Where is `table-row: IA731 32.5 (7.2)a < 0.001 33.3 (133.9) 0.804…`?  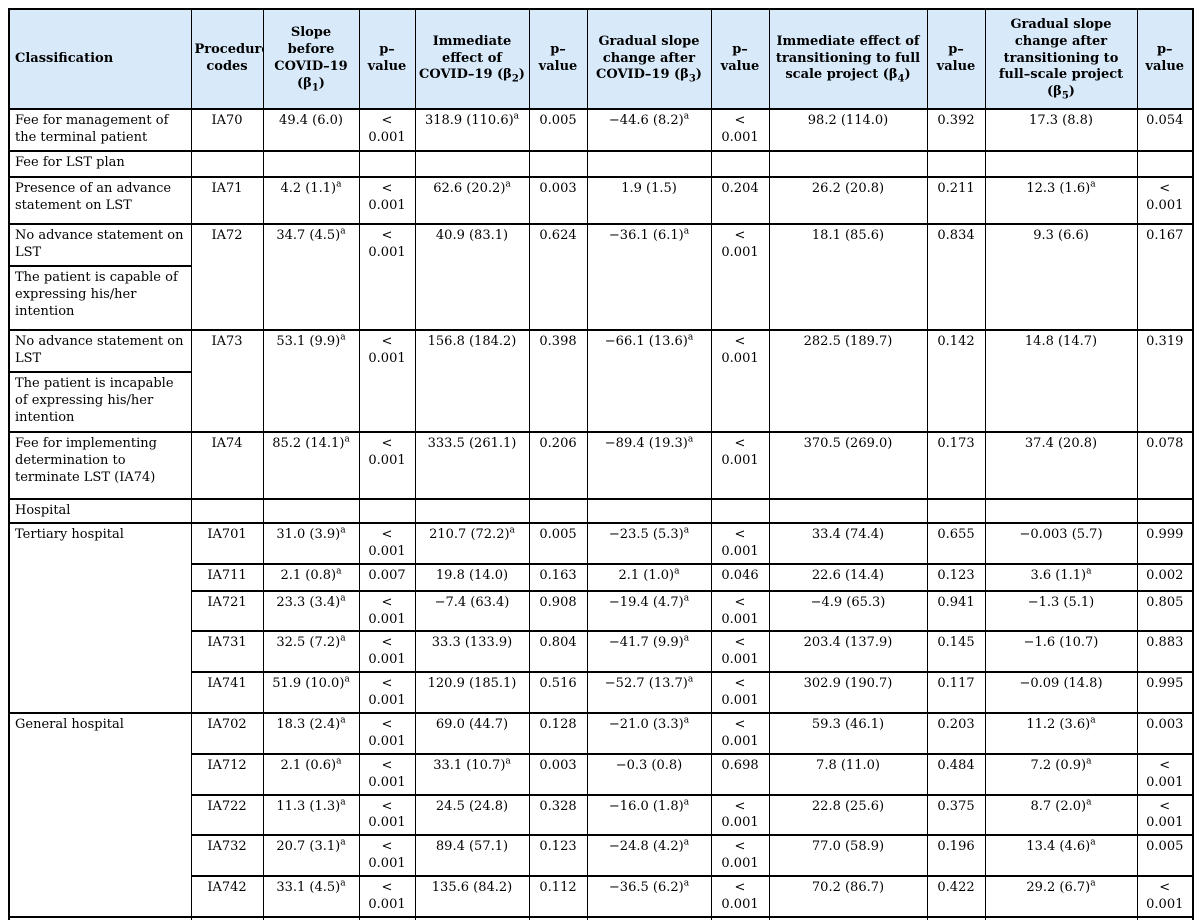 table-row: IA731 32.5 (7.2)a < 0.001 33.3 (133.9) 0.804… is located at coordinates (601, 652).